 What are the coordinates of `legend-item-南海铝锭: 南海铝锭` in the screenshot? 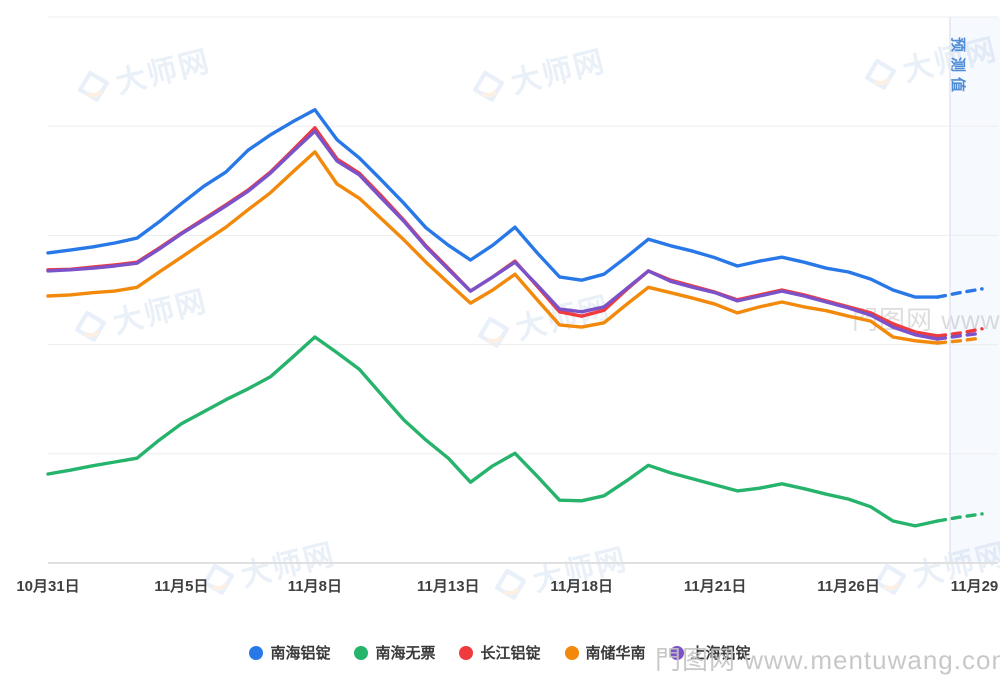 It's located at (289, 652).